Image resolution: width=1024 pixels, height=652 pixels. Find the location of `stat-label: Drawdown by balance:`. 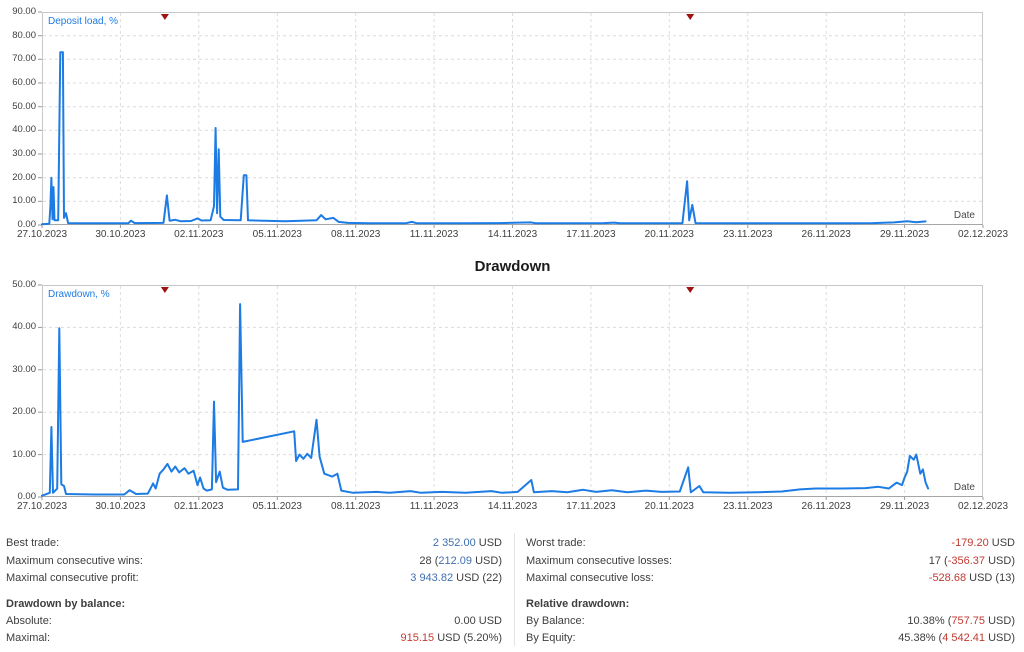

stat-label: Drawdown by balance: is located at coordinates (66, 604).